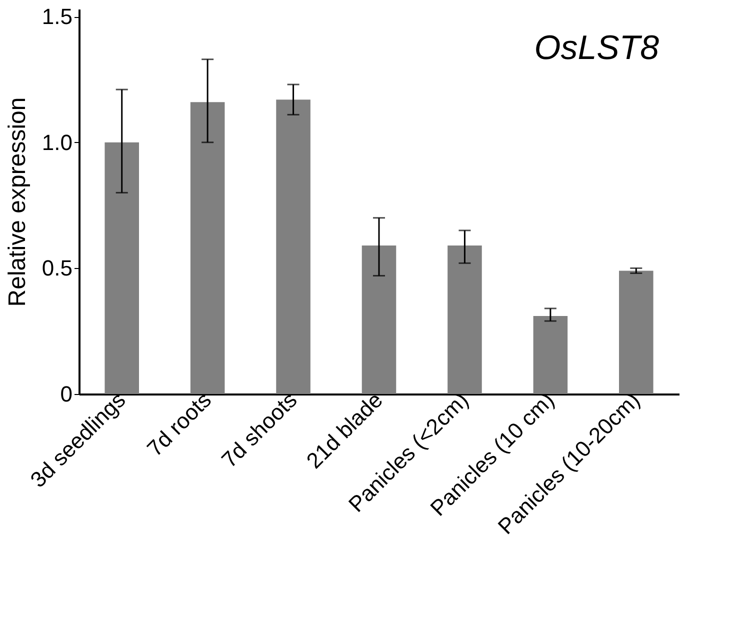 This screenshot has width=743, height=637. I want to click on y-tick-label: 1.0, so click(57, 142).